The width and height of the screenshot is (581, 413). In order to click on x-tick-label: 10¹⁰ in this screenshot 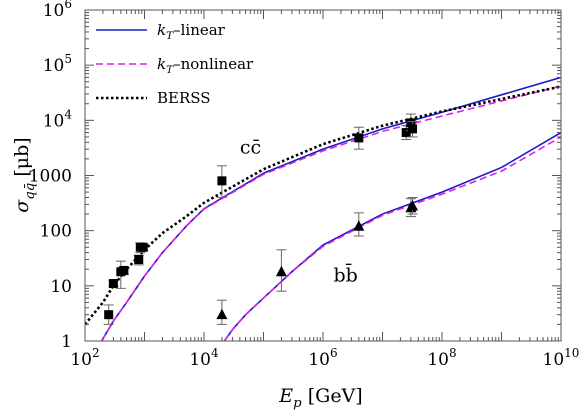, I will do `click(561, 358)`.